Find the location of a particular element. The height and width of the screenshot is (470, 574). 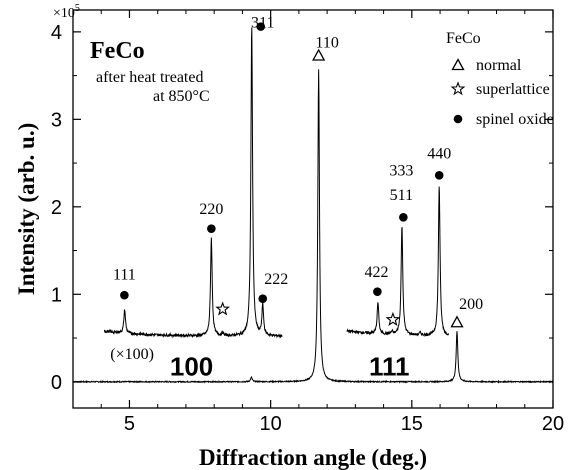

y-exponent-label: ×10⁵ is located at coordinates (66, 12).